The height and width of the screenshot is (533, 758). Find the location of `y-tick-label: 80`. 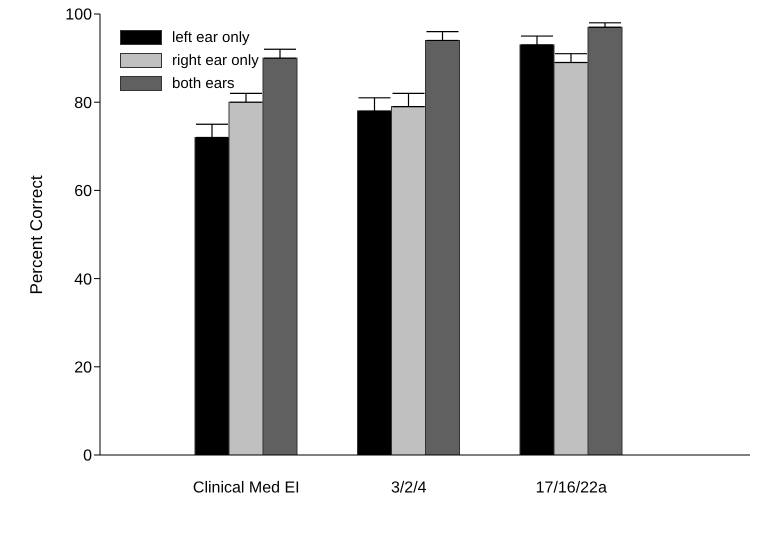

y-tick-label: 80 is located at coordinates (83, 103).